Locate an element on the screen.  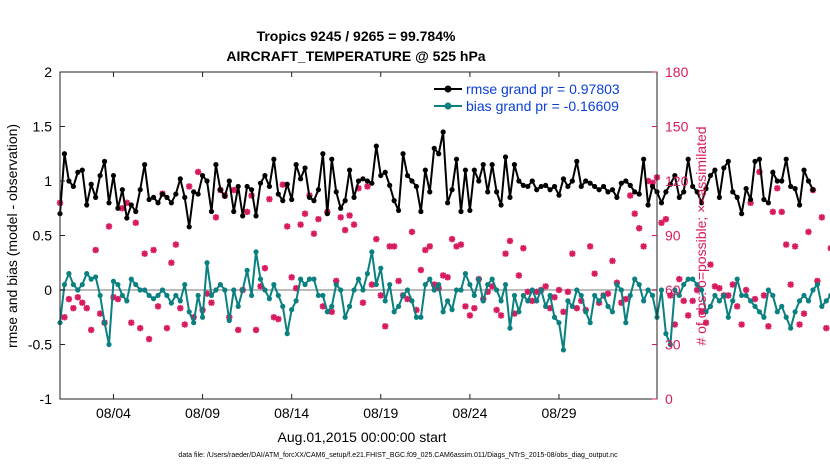
chart-title: Tropics 9245 / 9265 = 99.784% is located at coordinates (356, 36).